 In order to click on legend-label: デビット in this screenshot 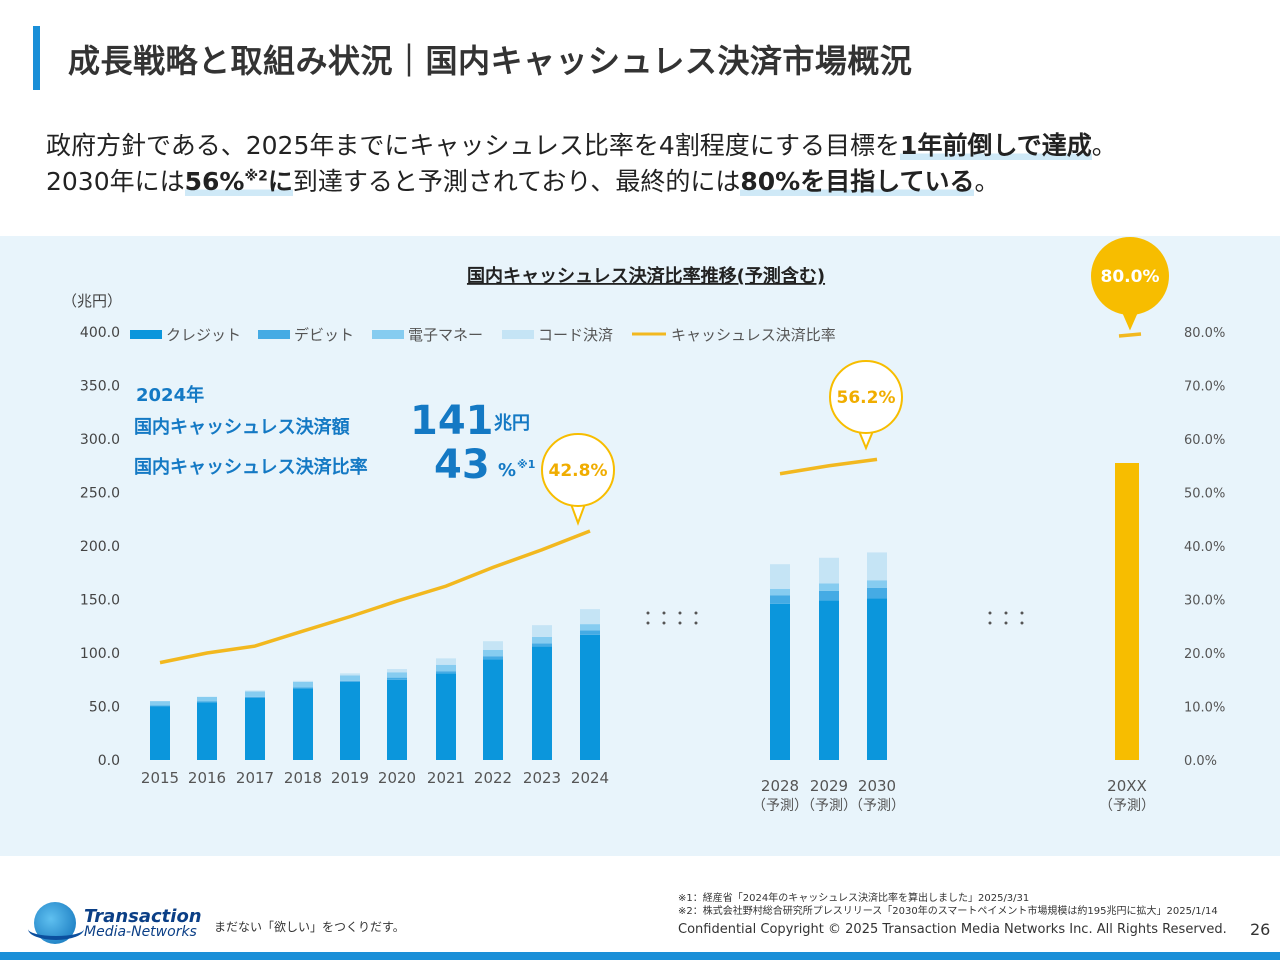, I will do `click(324, 335)`.